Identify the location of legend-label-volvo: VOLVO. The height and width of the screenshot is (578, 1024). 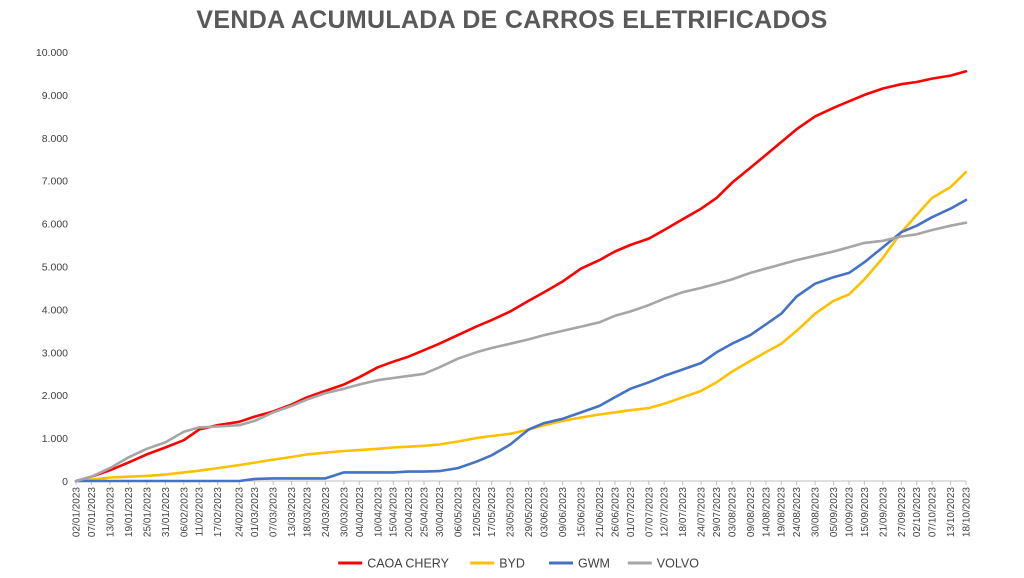
(678, 564).